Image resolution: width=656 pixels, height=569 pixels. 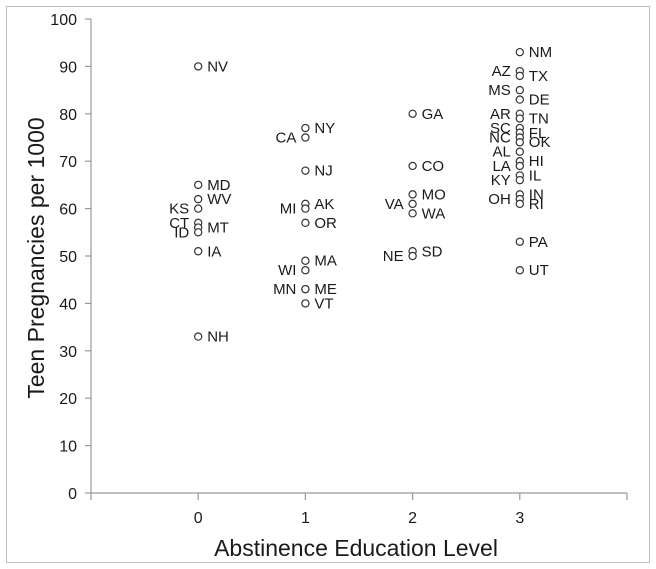 I want to click on data-point-ut: UT, so click(x=532, y=270).